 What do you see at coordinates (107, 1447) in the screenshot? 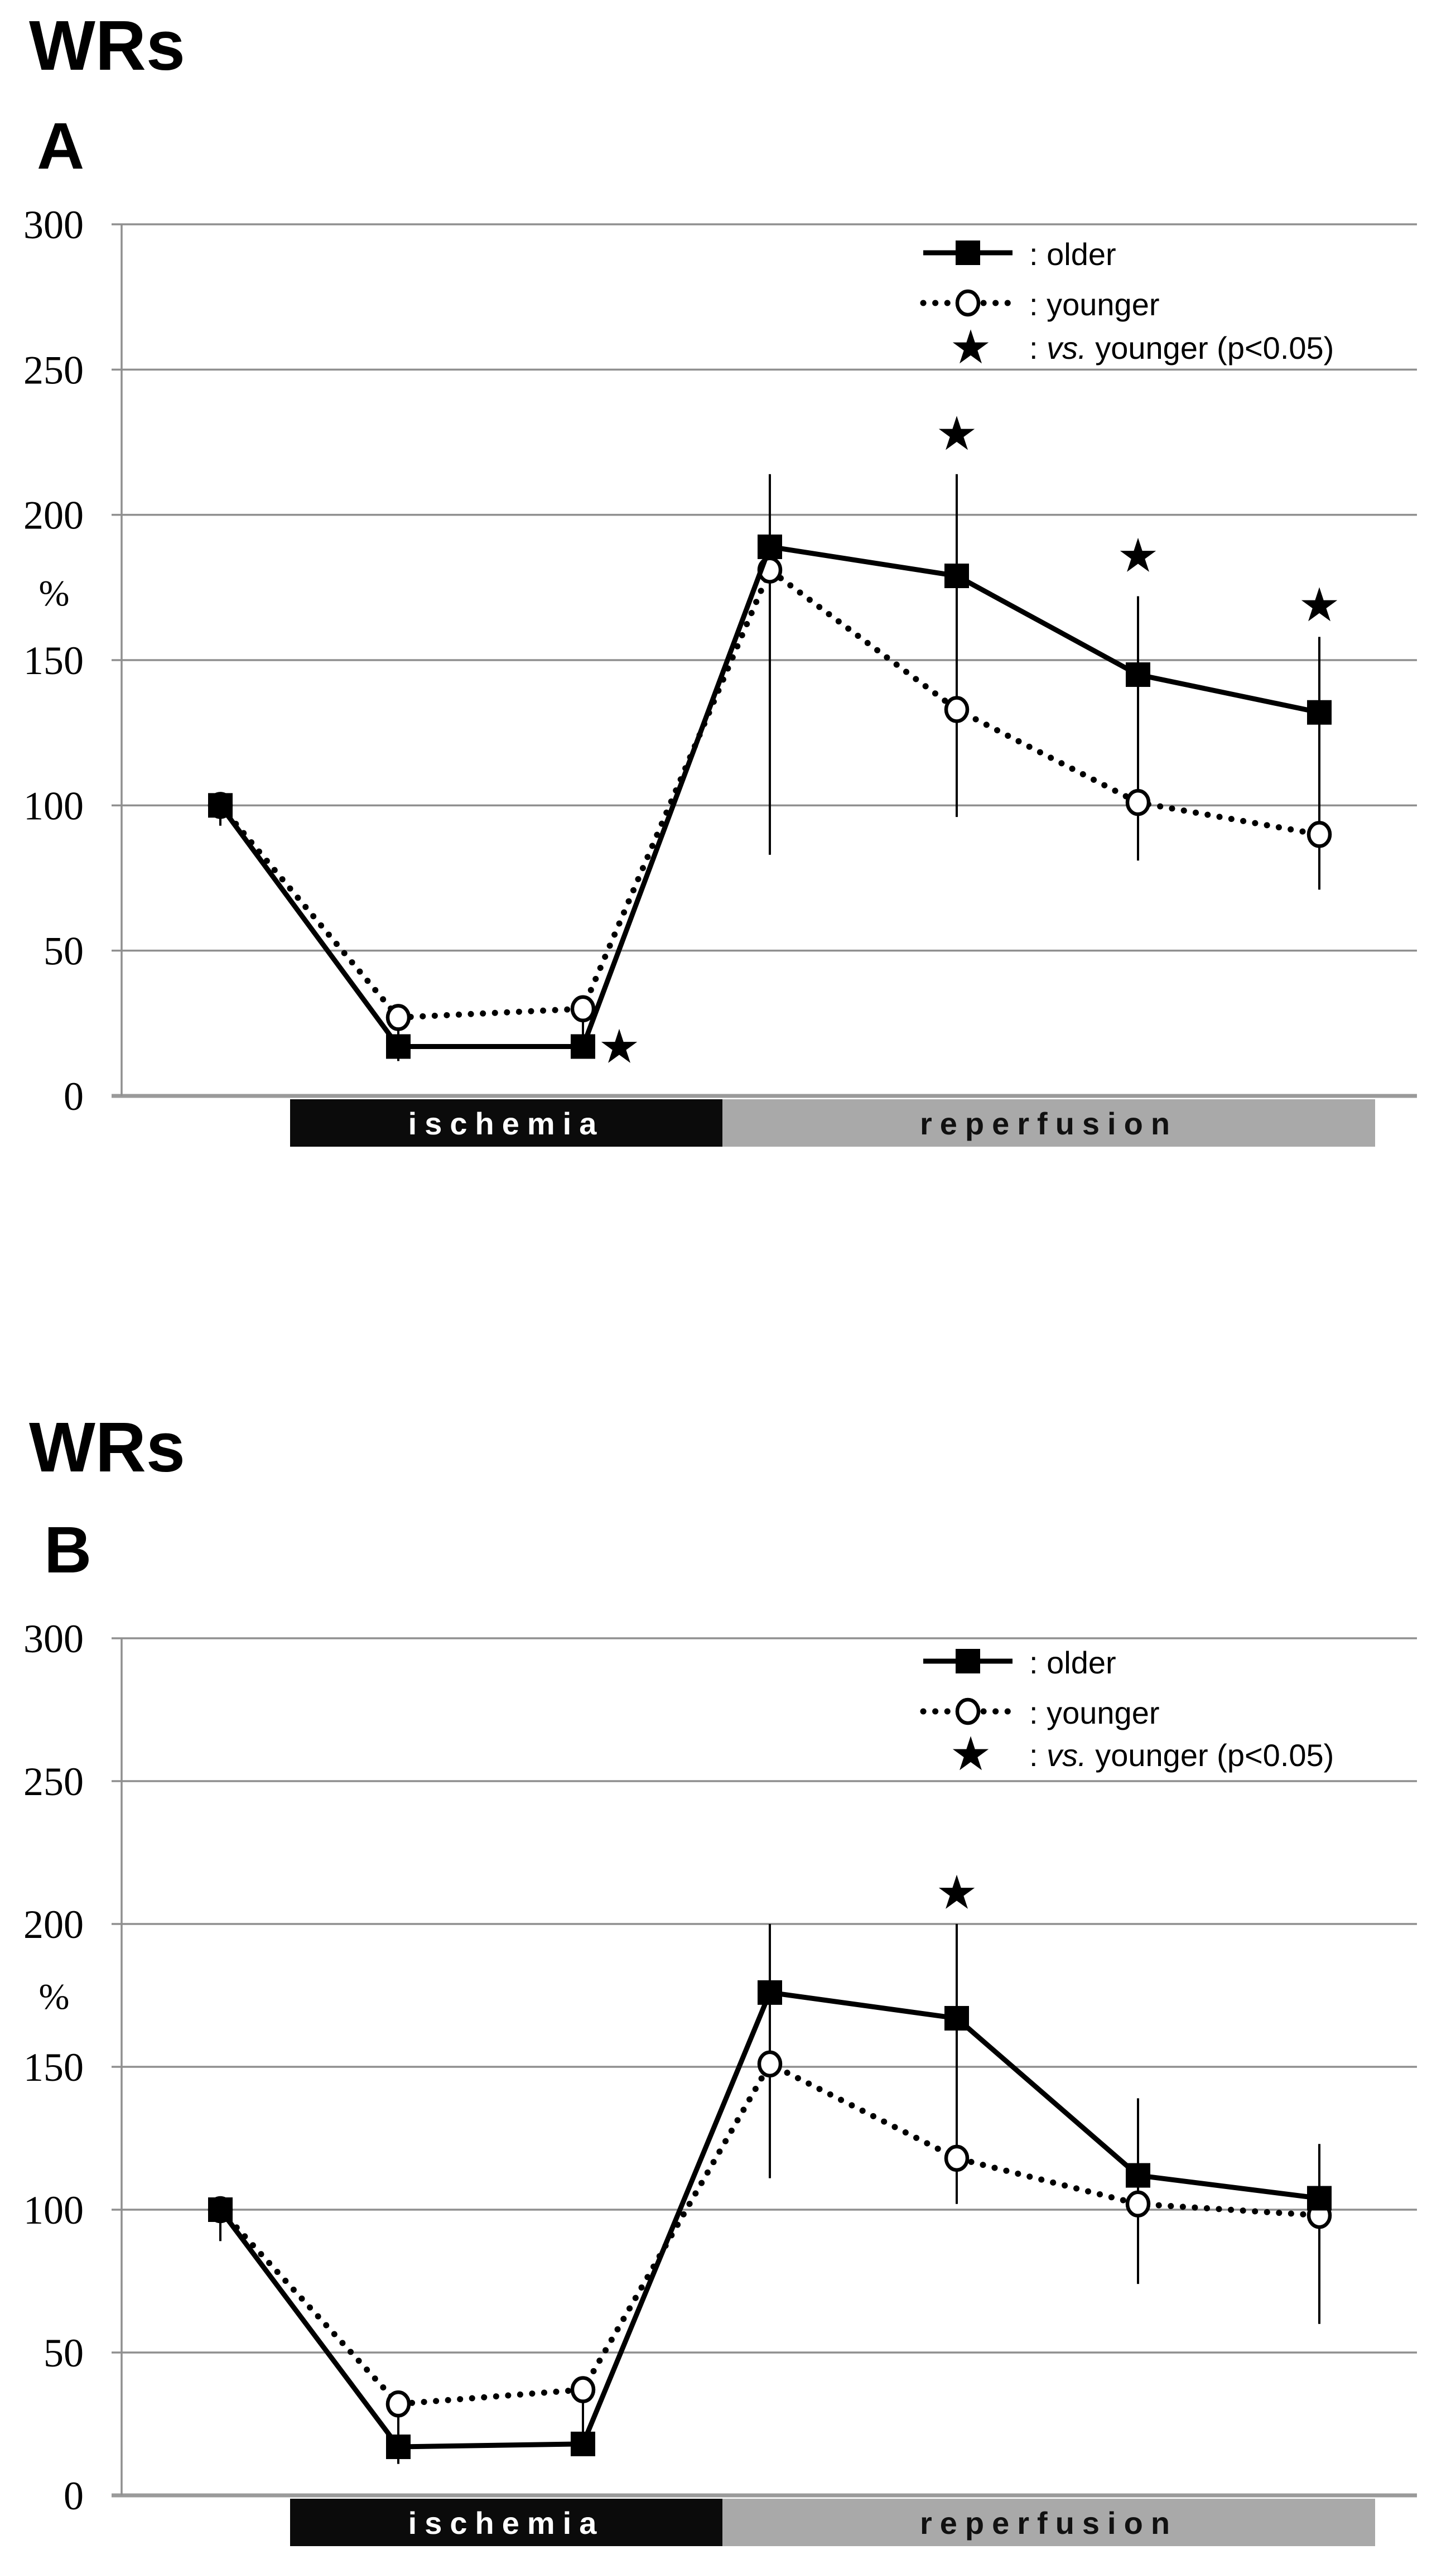
I see `figure-title-b: WRs` at bounding box center [107, 1447].